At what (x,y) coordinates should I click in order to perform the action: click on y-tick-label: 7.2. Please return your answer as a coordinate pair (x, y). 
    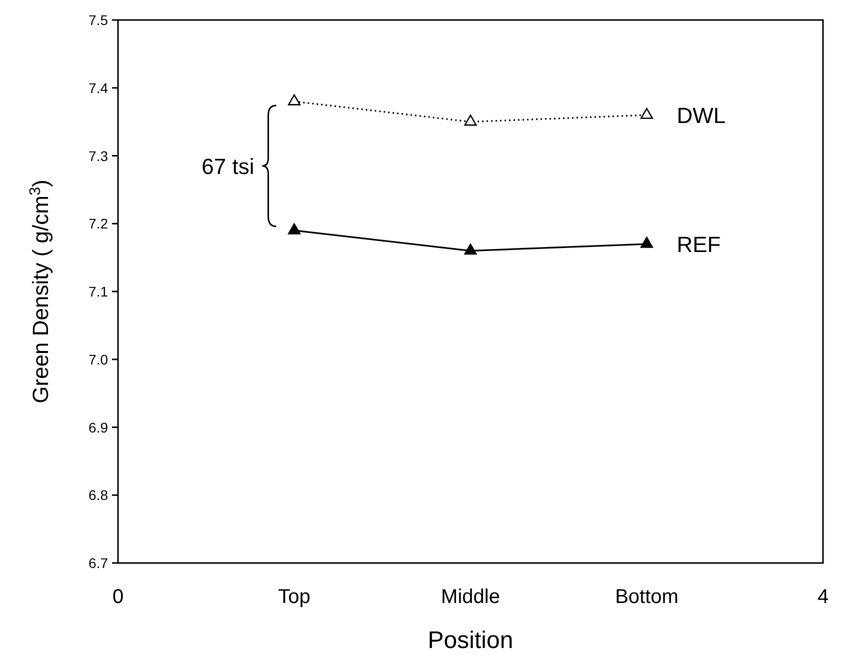
    Looking at the image, I should click on (98, 224).